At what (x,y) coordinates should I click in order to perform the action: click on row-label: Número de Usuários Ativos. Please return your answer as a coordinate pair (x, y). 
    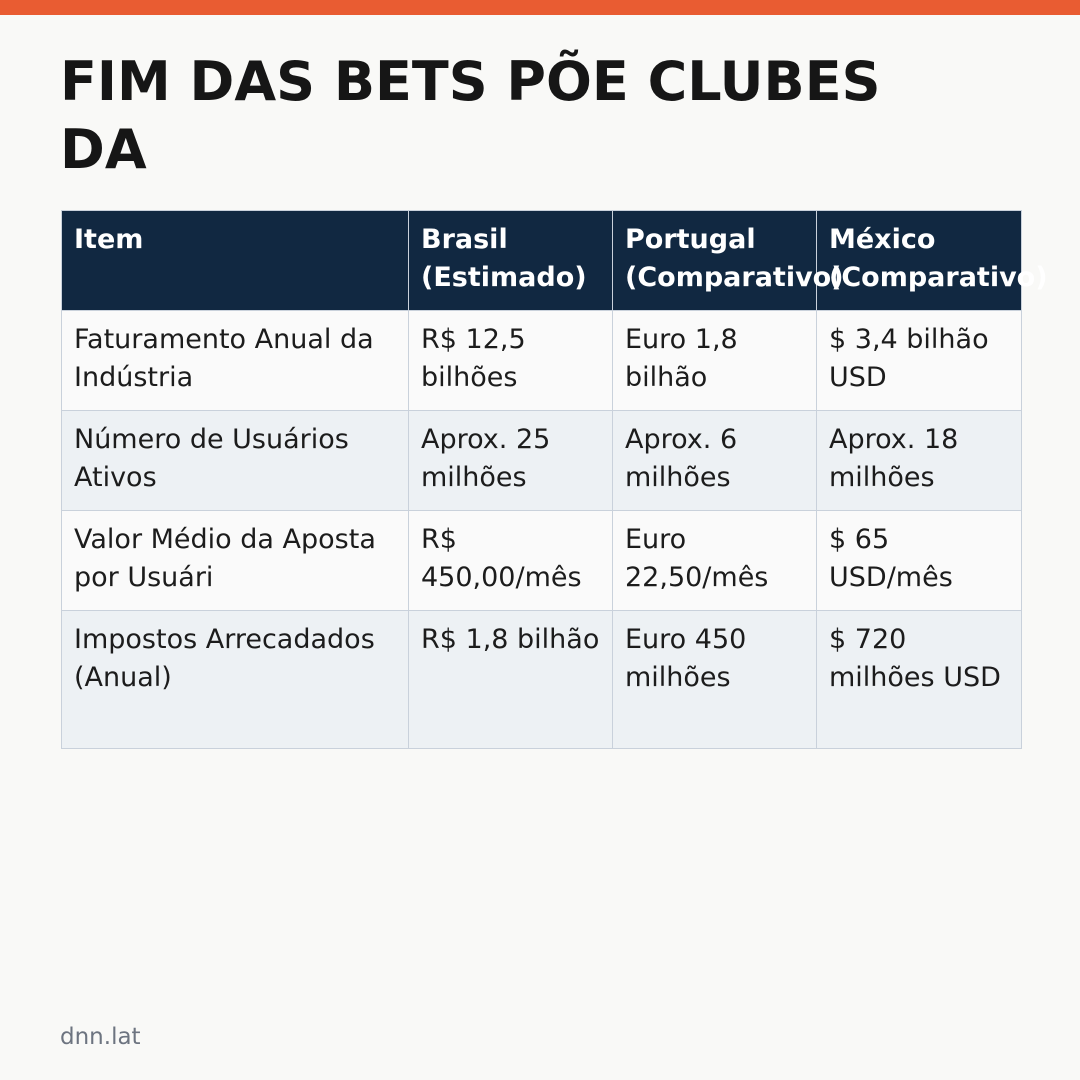
    Looking at the image, I should click on (235, 460).